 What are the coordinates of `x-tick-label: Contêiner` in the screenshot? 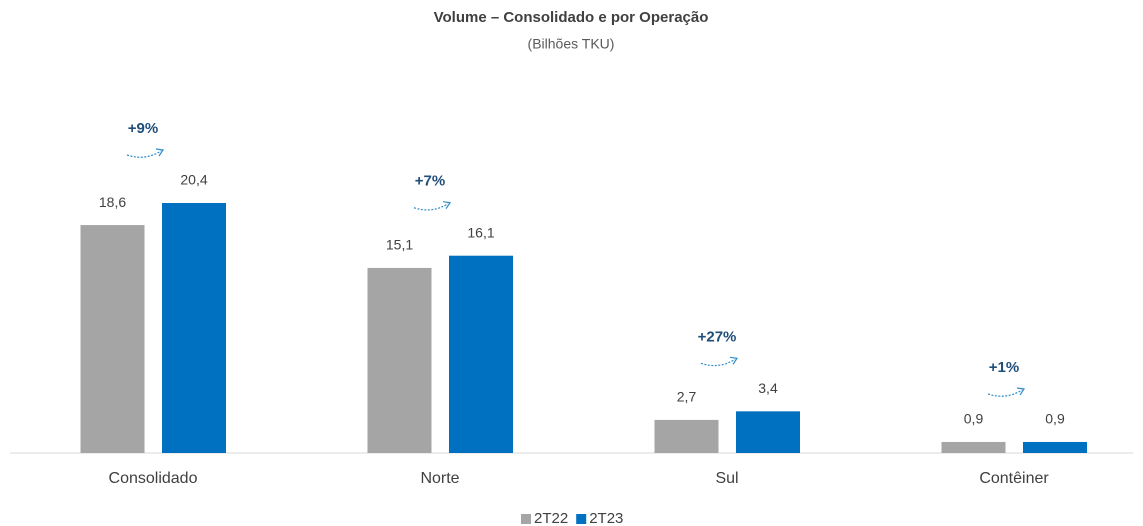 It's located at (1014, 478).